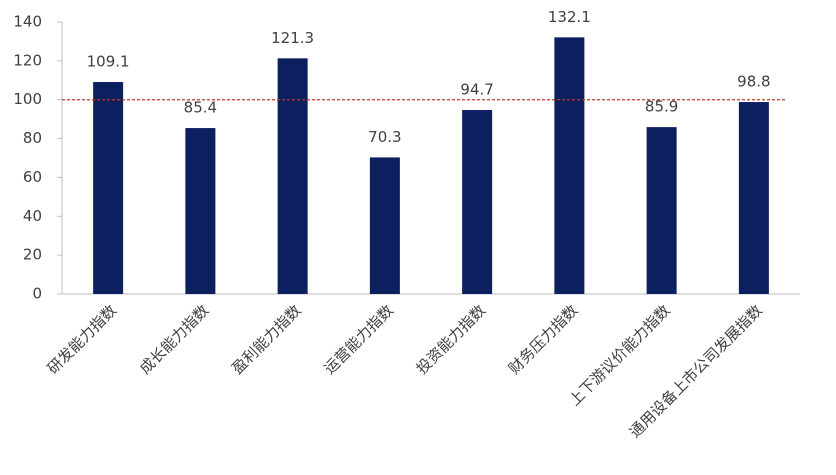  Describe the element at coordinates (384, 137) in the screenshot. I see `value-label: 70.3` at that location.